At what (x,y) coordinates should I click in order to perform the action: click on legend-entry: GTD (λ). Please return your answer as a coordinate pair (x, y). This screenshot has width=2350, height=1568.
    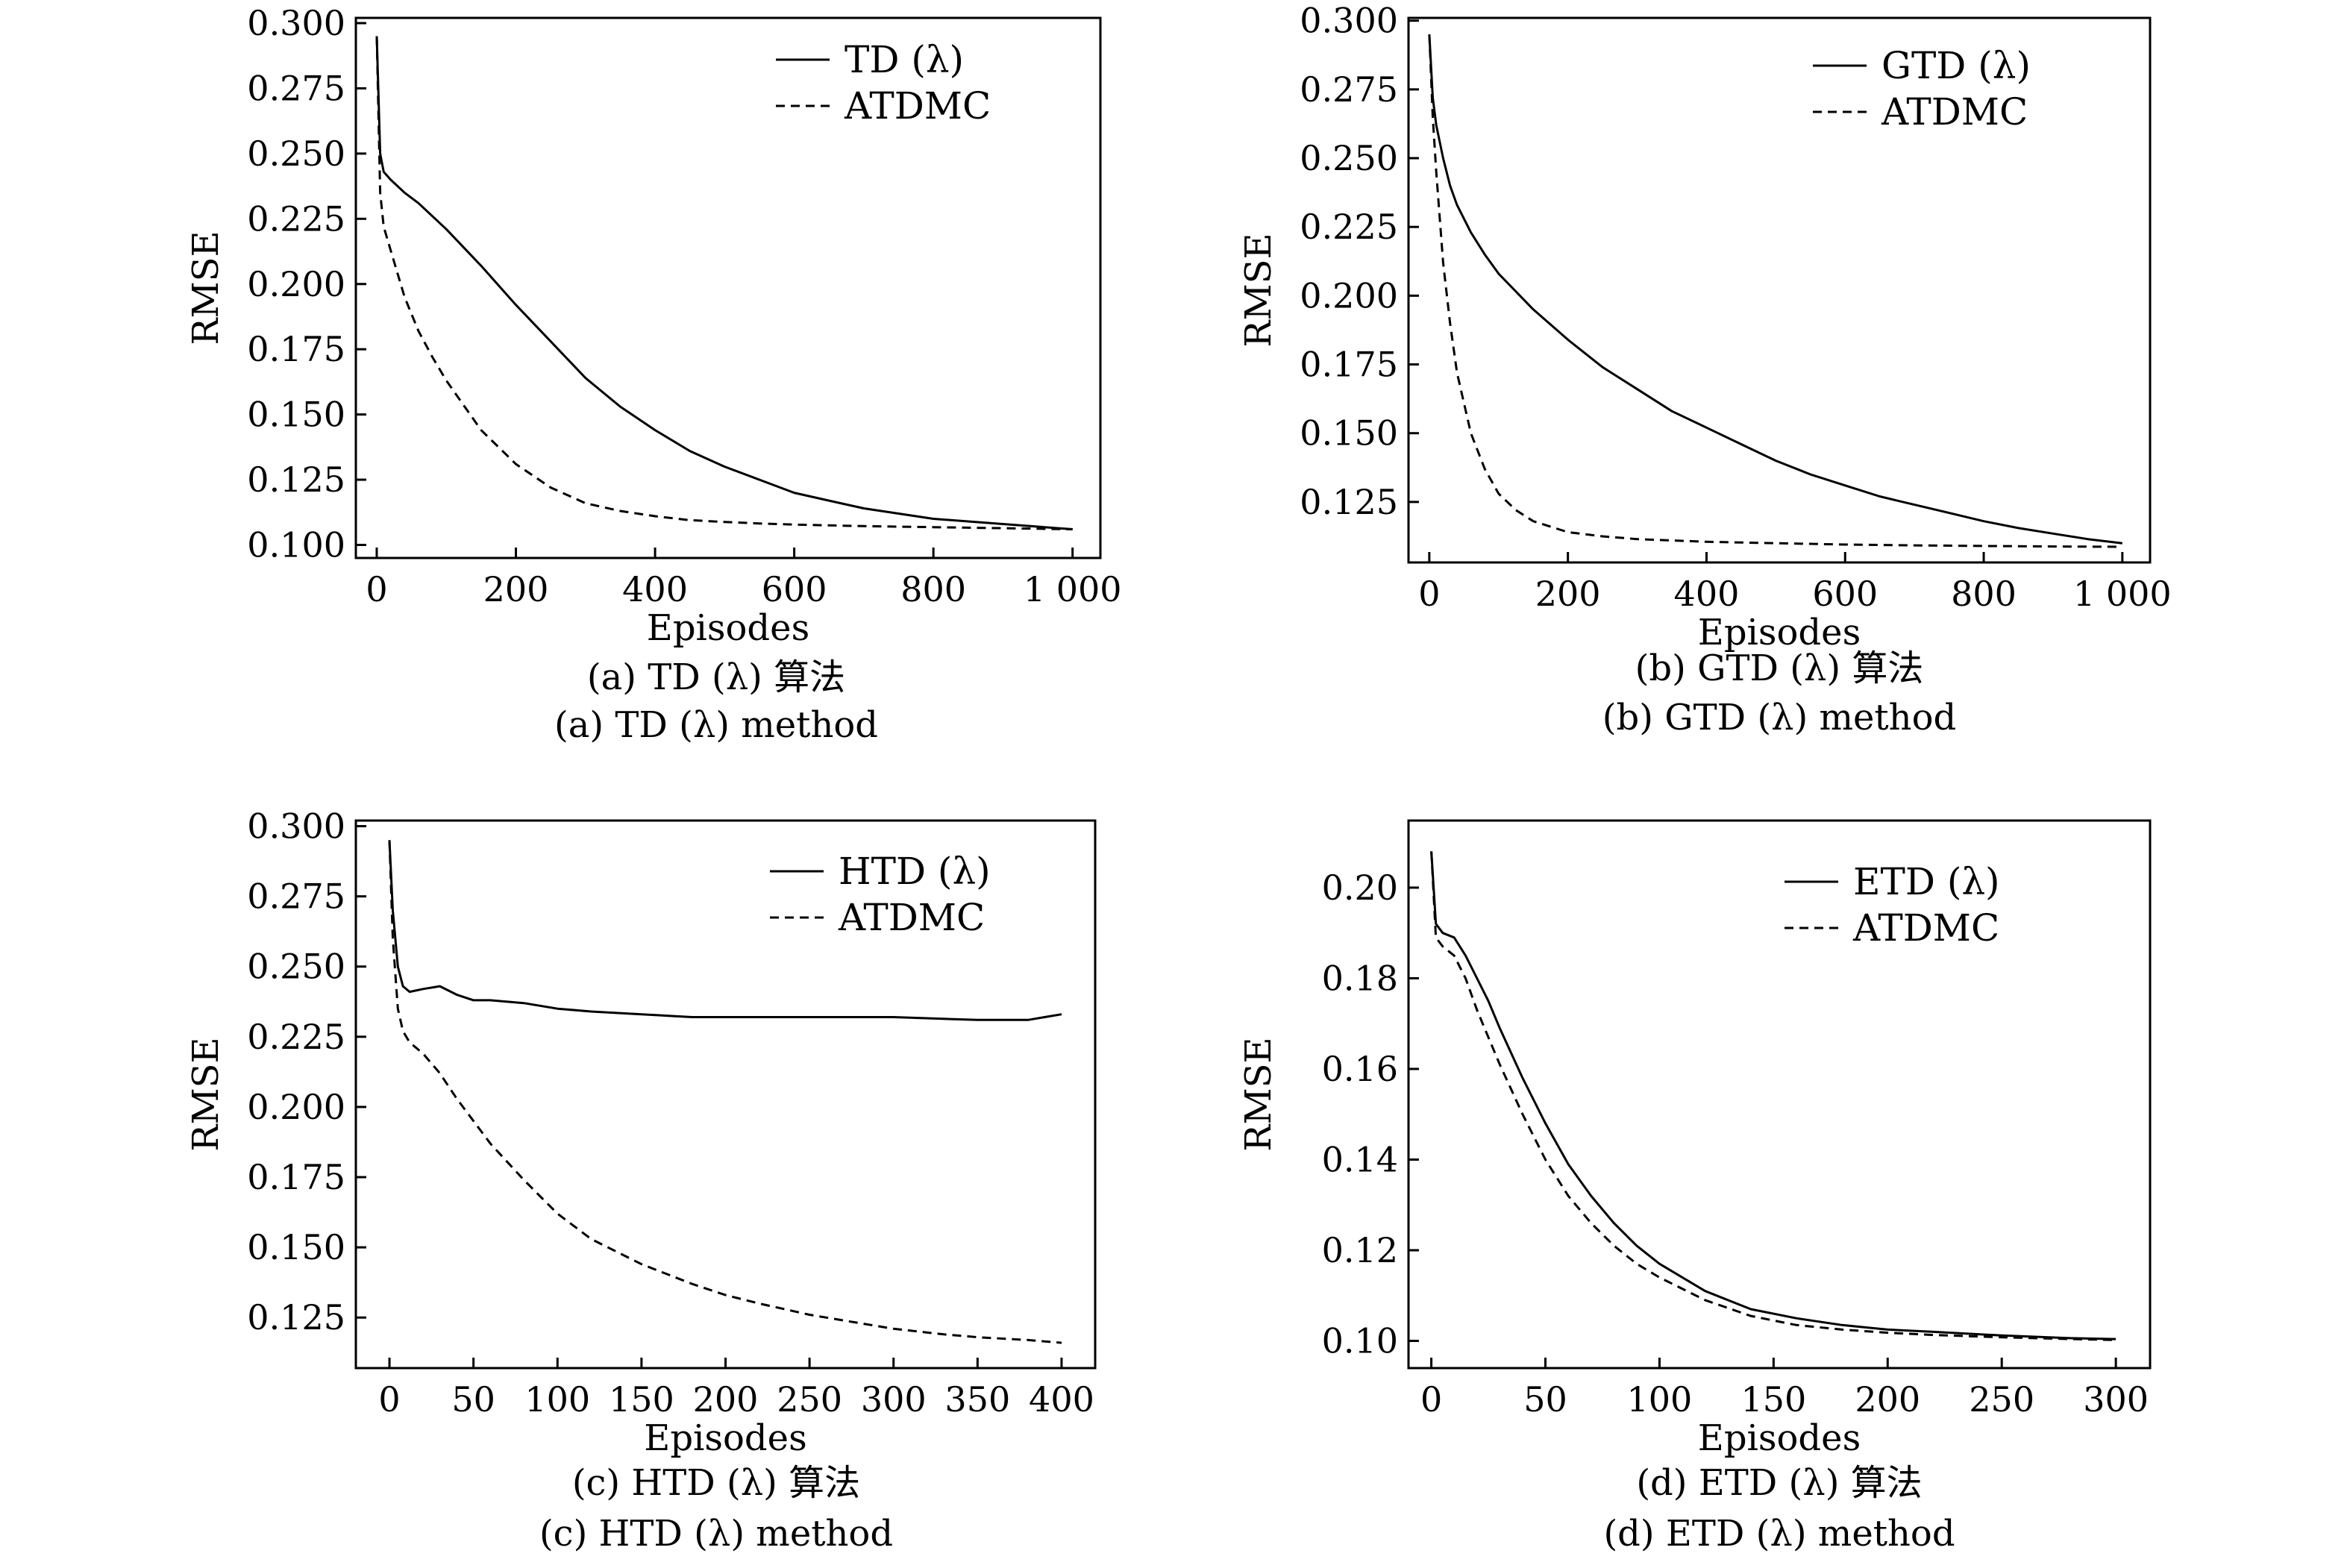
    Looking at the image, I should click on (1956, 65).